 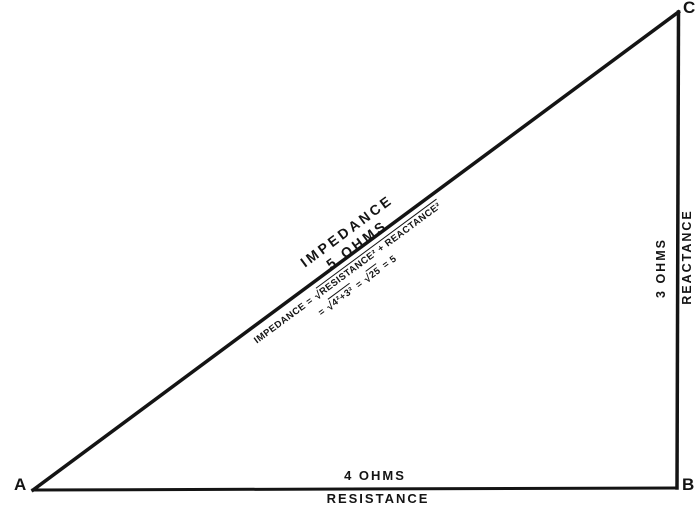 I want to click on formula-line2-eq2: =, so click(x=359, y=284).